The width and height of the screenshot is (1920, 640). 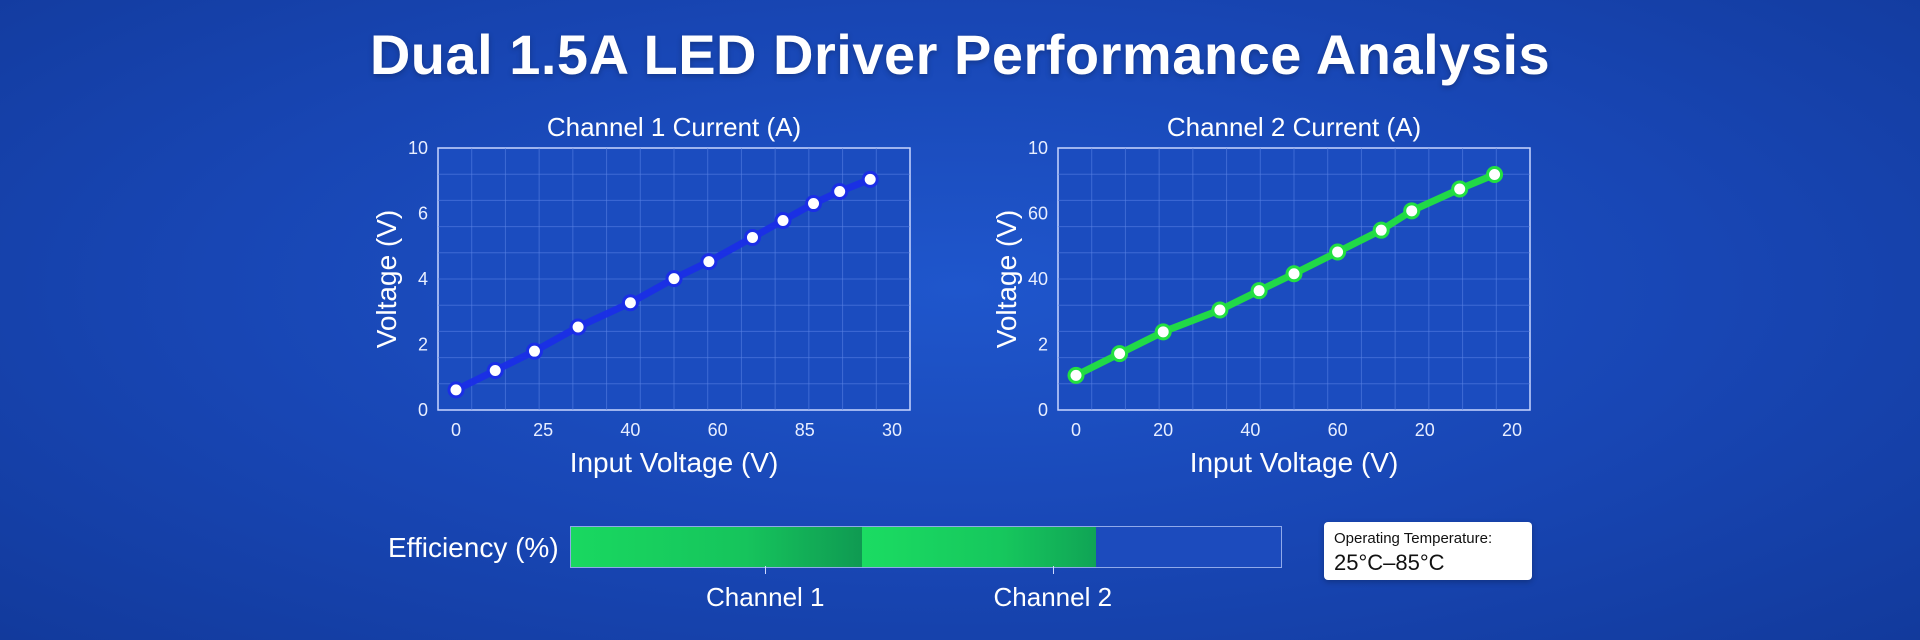 I want to click on temperature-label: Operating Temperature:, so click(x=1413, y=538).